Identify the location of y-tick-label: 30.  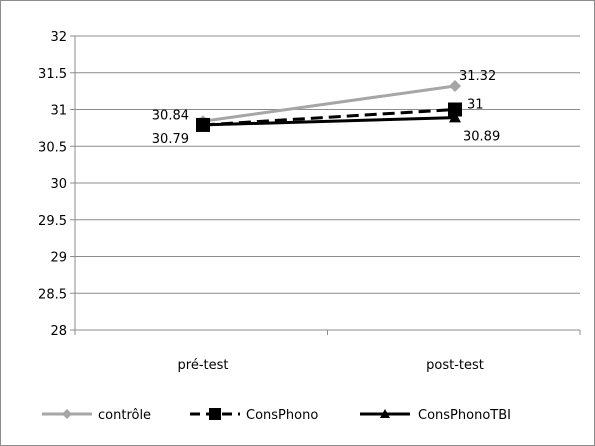
(58, 184).